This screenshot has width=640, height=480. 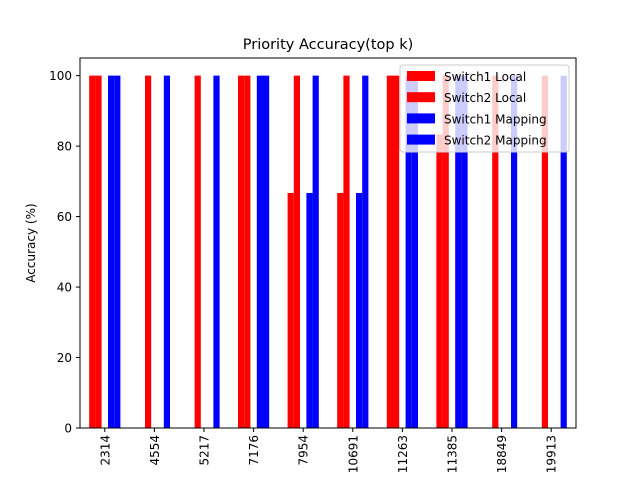 I want to click on legend-label-switch1-mapping: Switch1 Mapping, so click(x=495, y=119).